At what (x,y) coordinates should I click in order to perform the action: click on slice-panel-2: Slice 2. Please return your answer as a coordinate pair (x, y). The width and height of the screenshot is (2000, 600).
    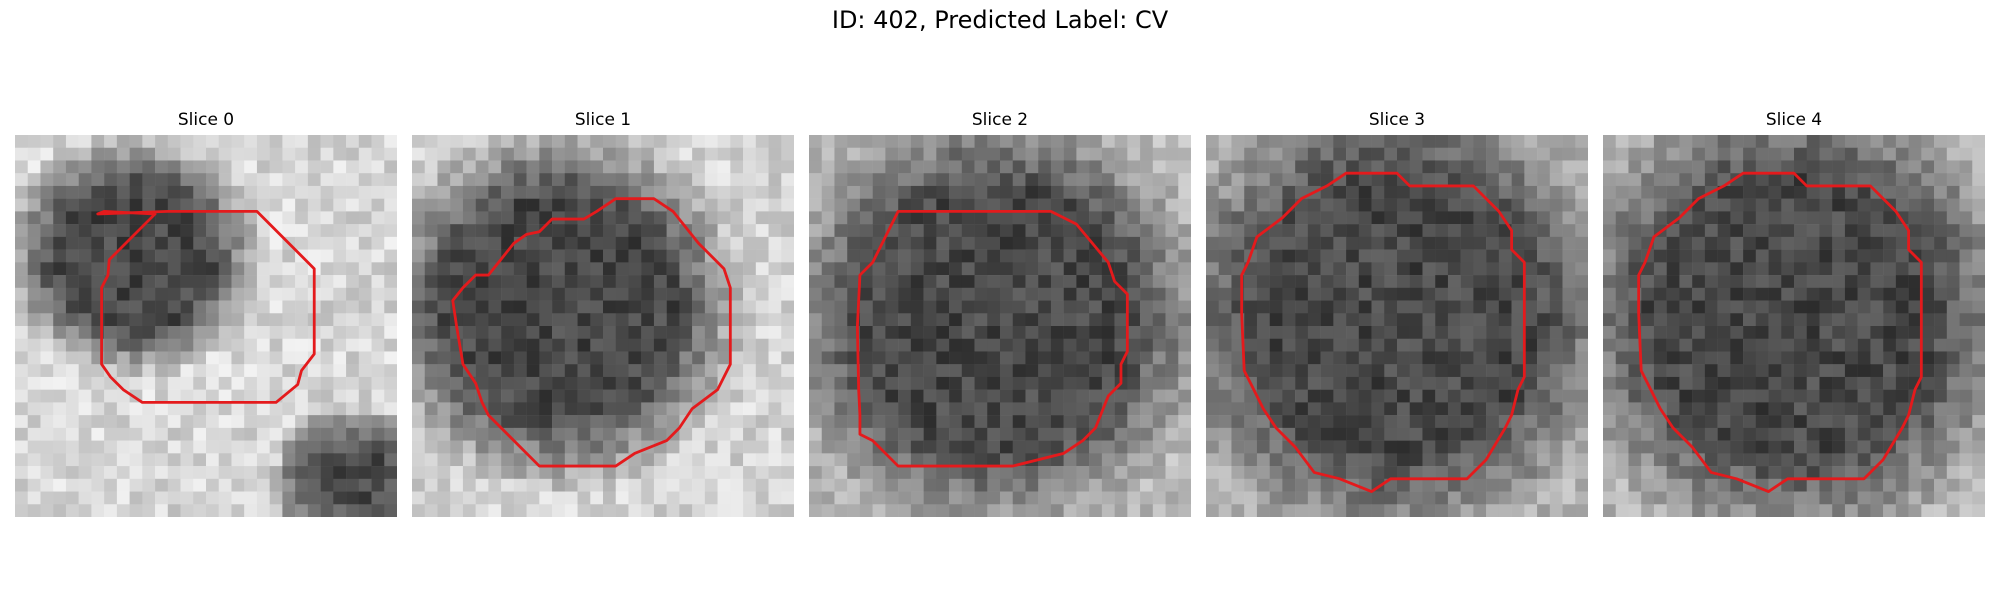
    Looking at the image, I should click on (1000, 315).